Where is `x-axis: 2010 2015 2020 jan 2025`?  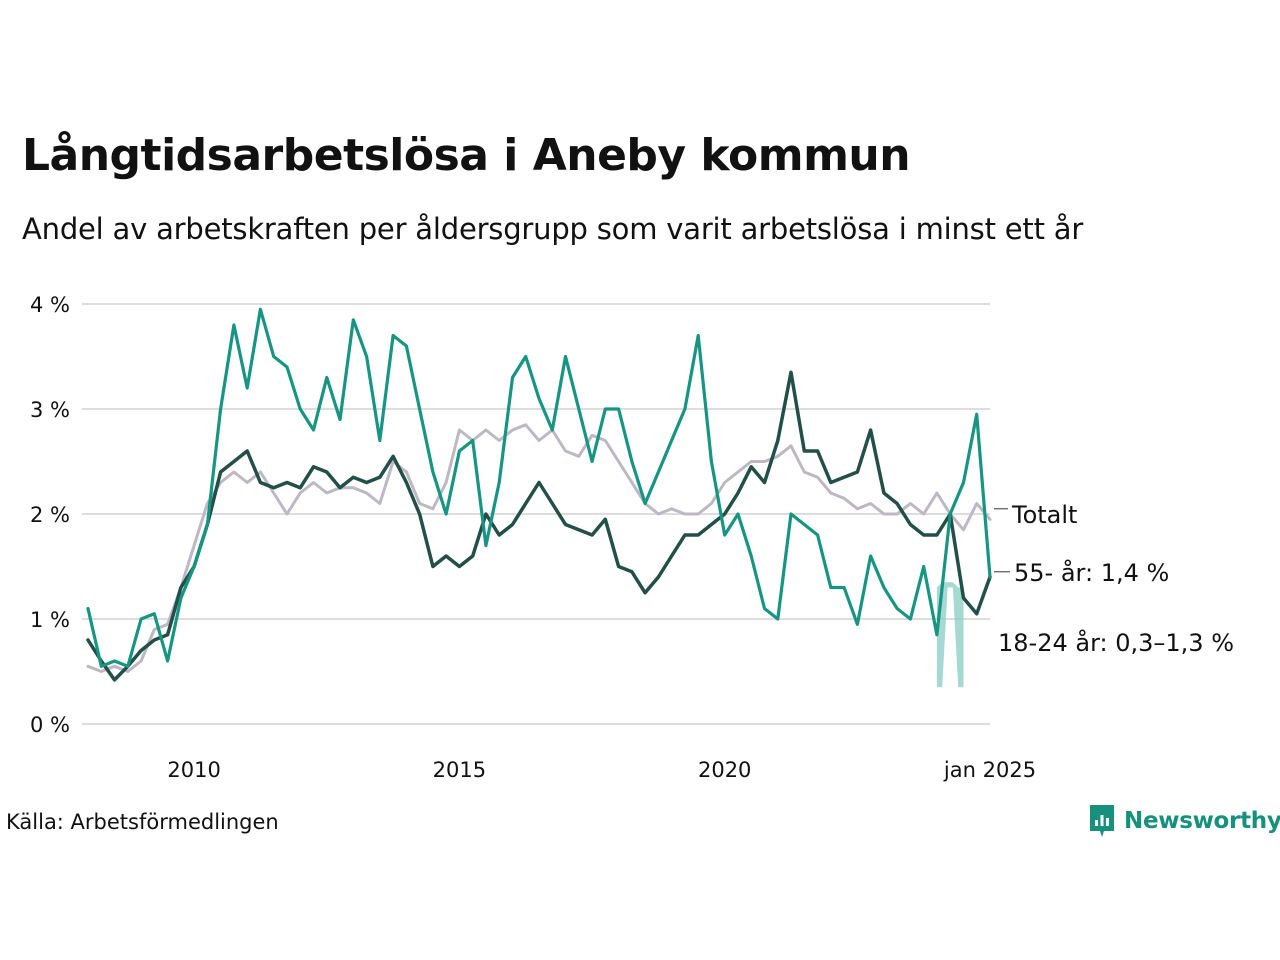
x-axis: 2010 2015 2020 jan 2025 is located at coordinates (601, 770).